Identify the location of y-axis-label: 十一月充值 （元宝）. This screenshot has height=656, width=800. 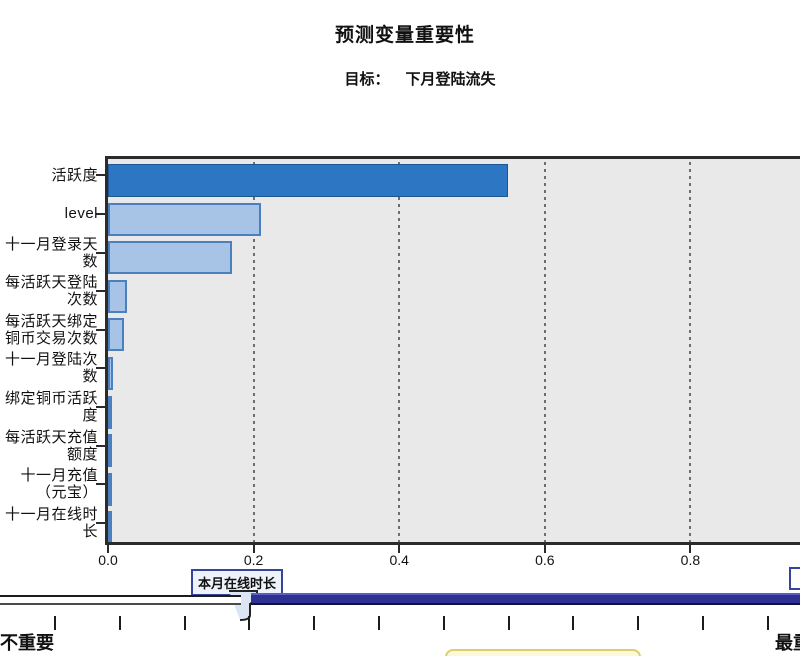
(59, 484).